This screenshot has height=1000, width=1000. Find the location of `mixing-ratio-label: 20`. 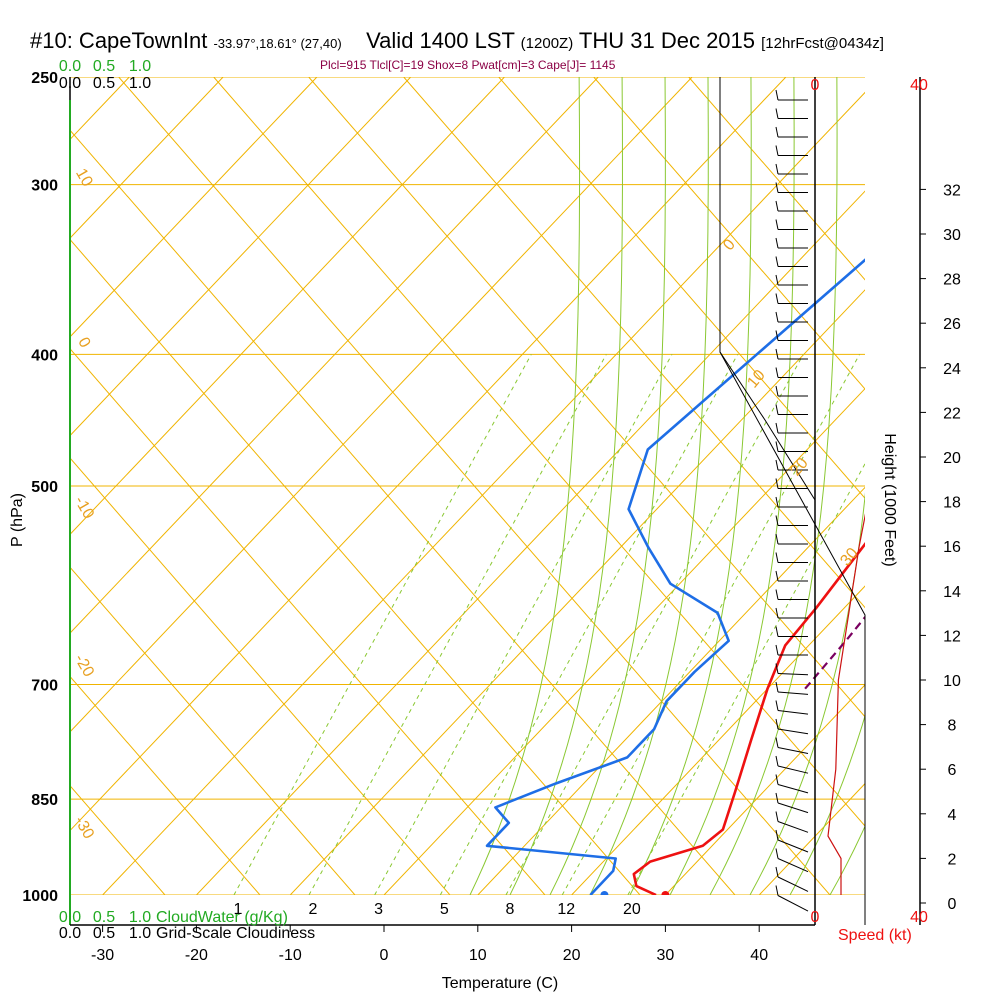

mixing-ratio-label: 20 is located at coordinates (632, 909).